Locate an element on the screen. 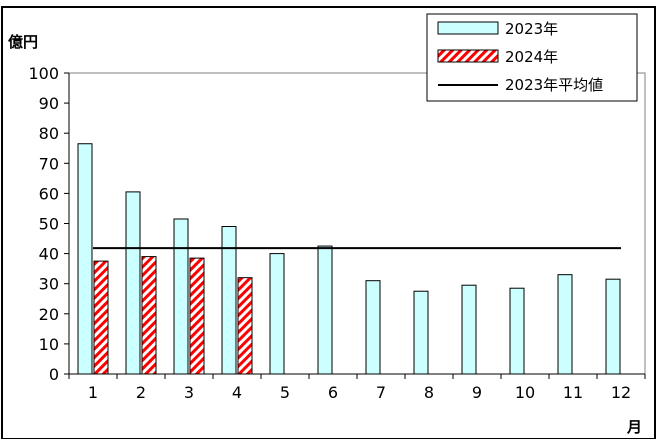 This screenshot has width=657, height=439. x-tick-label: 4 is located at coordinates (237, 392).